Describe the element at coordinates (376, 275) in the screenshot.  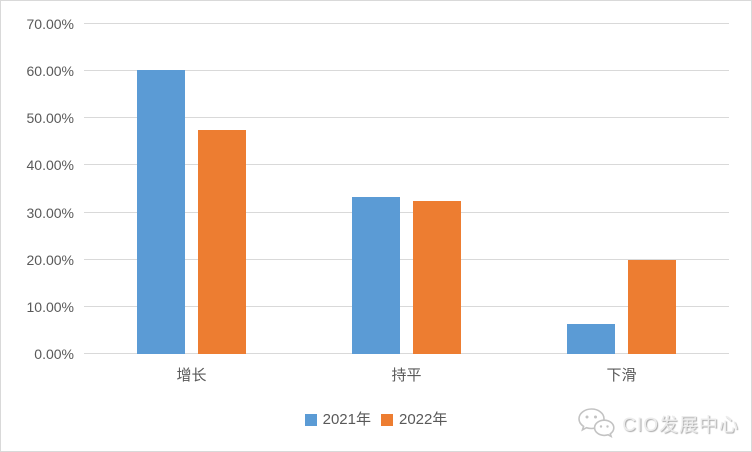
I see `bar-2021年-持平` at that location.